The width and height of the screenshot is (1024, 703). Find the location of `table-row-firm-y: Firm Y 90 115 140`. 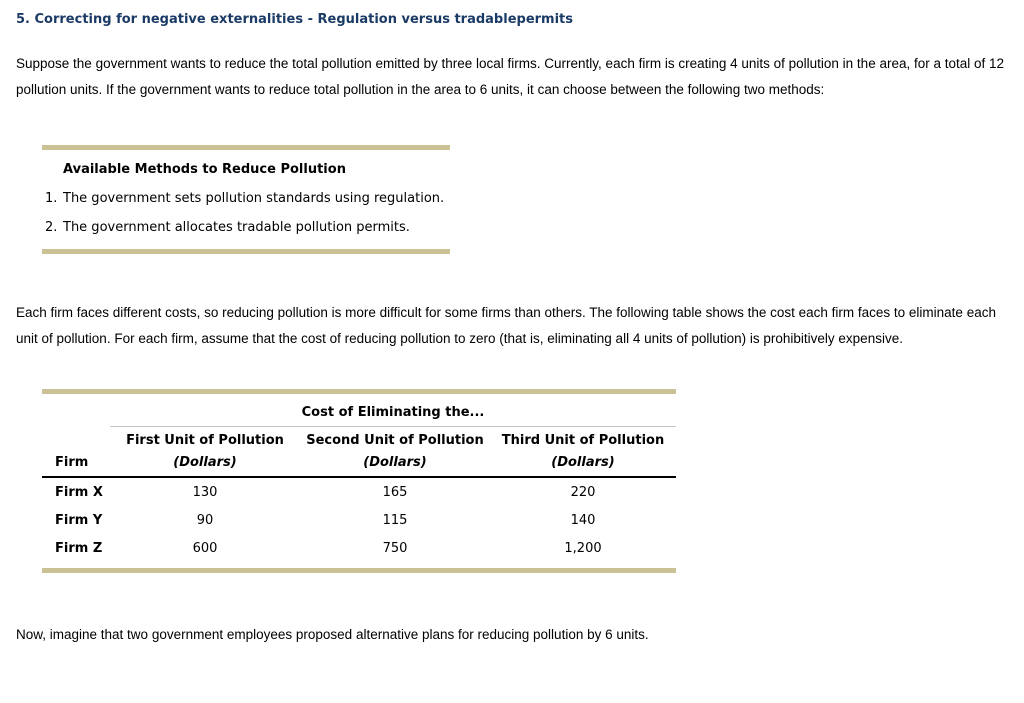

table-row-firm-y: Firm Y 90 115 140 is located at coordinates (359, 520).